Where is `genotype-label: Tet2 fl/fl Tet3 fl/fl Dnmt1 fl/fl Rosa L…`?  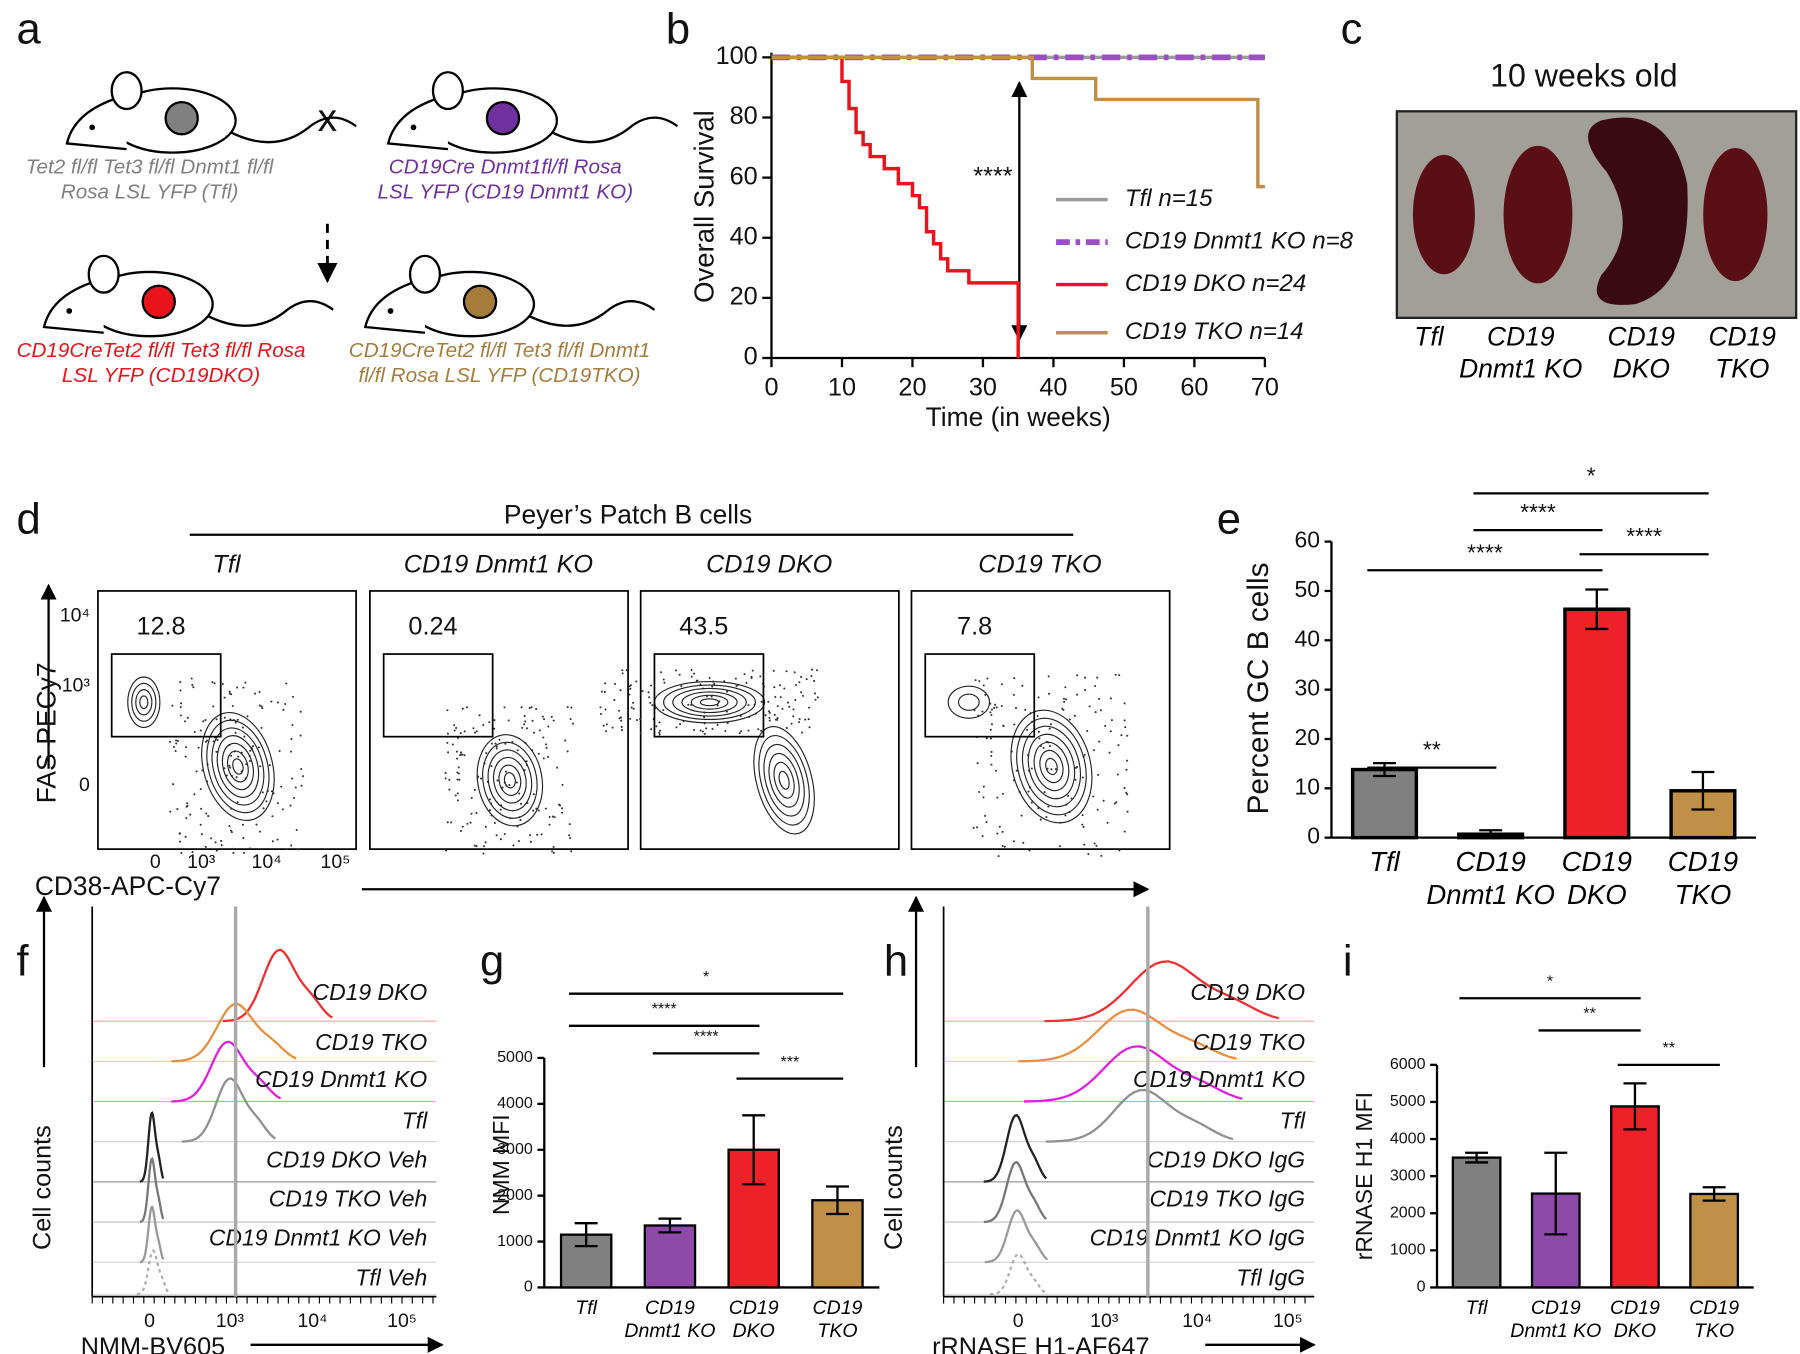 genotype-label: Tet2 fl/fl Tet3 fl/fl Dnmt1 fl/fl Rosa L… is located at coordinates (149, 178).